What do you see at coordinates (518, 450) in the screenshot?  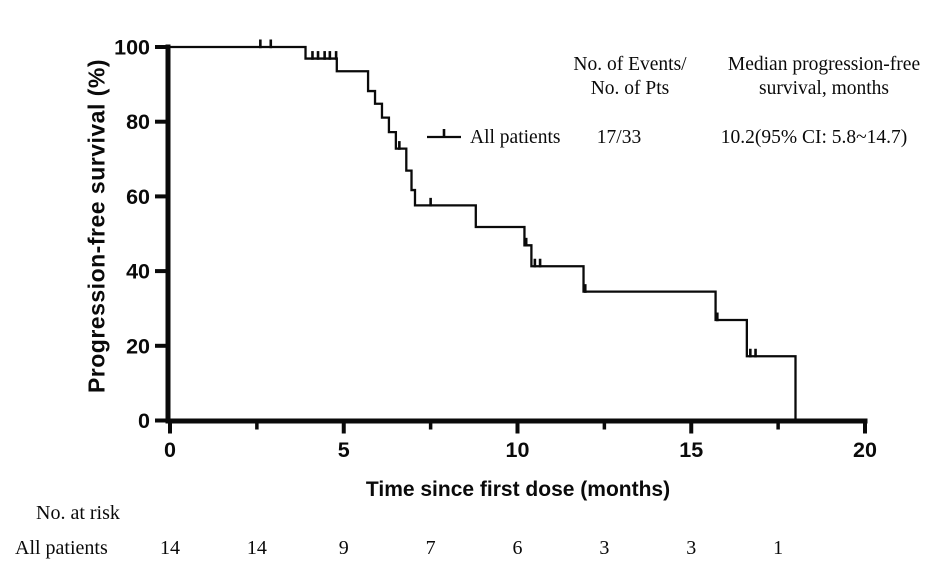 I see `x-tick-label: 10` at bounding box center [518, 450].